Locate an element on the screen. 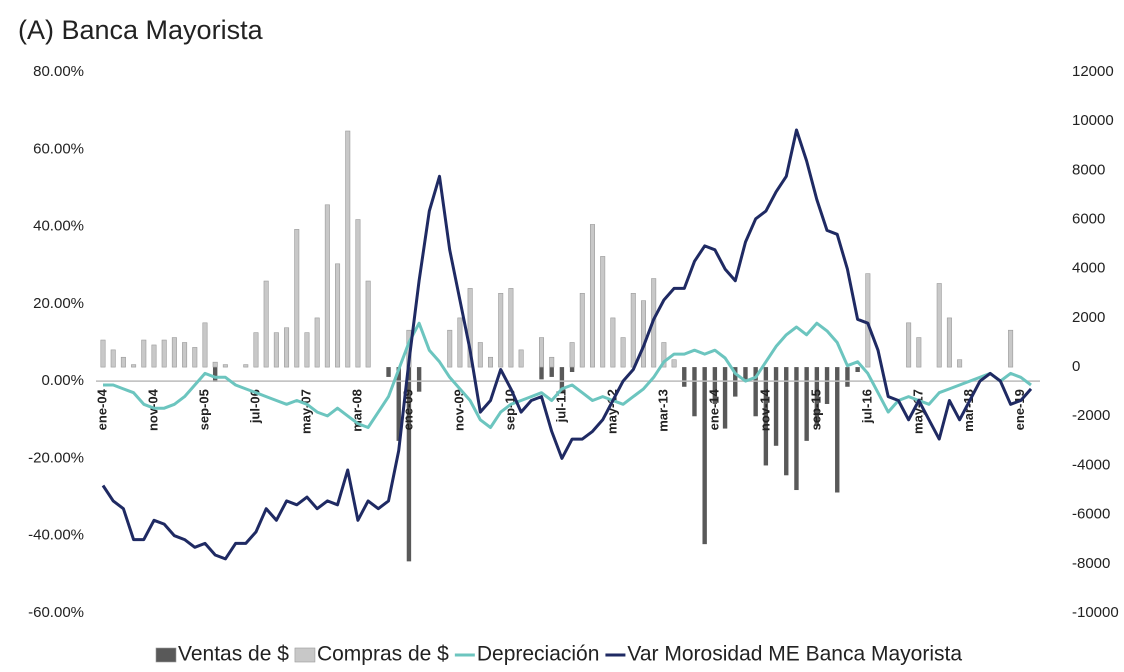  y2-tick-label: 10000 is located at coordinates (1093, 120).